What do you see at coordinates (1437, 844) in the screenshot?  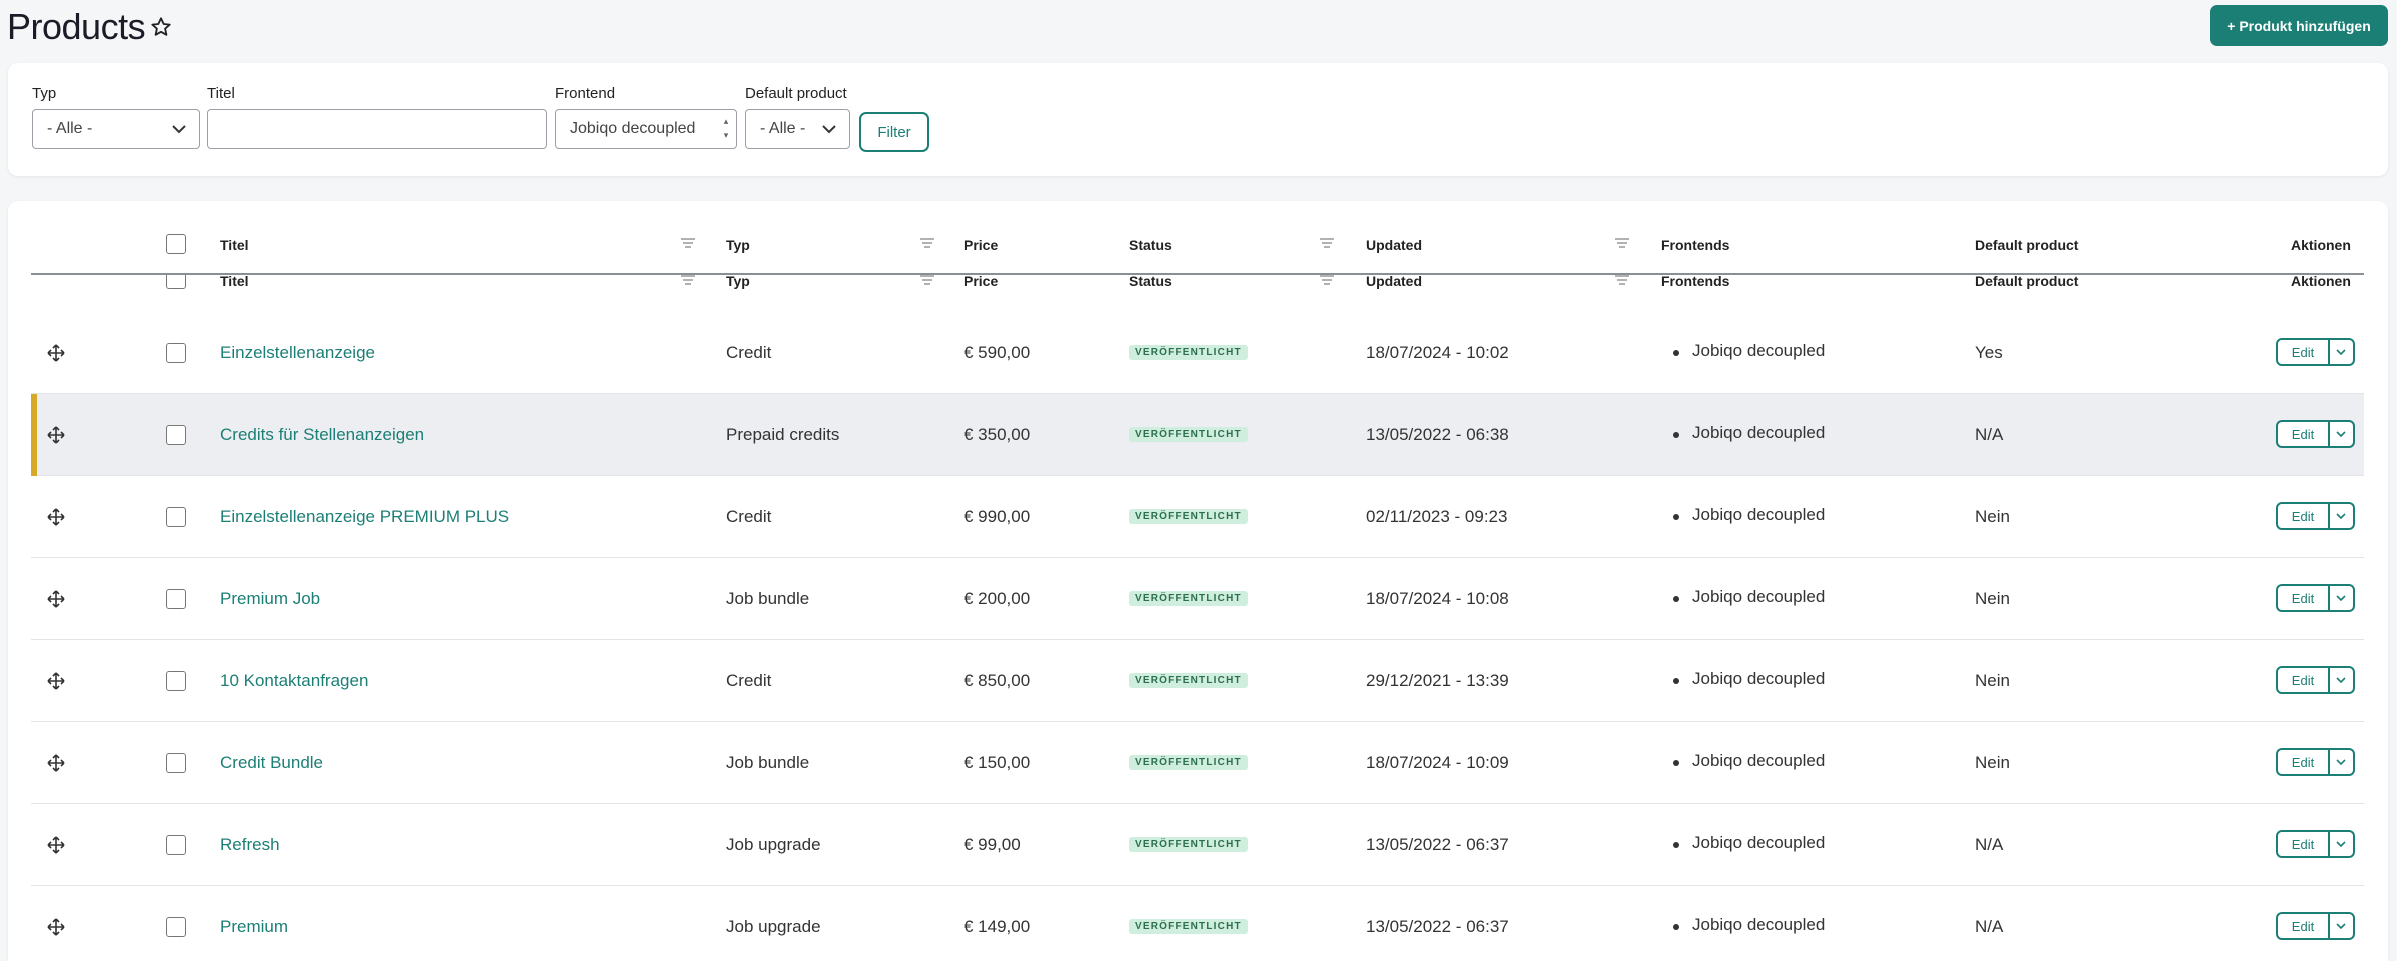 I see `updated-date: 13/05/2022 - 06:37` at bounding box center [1437, 844].